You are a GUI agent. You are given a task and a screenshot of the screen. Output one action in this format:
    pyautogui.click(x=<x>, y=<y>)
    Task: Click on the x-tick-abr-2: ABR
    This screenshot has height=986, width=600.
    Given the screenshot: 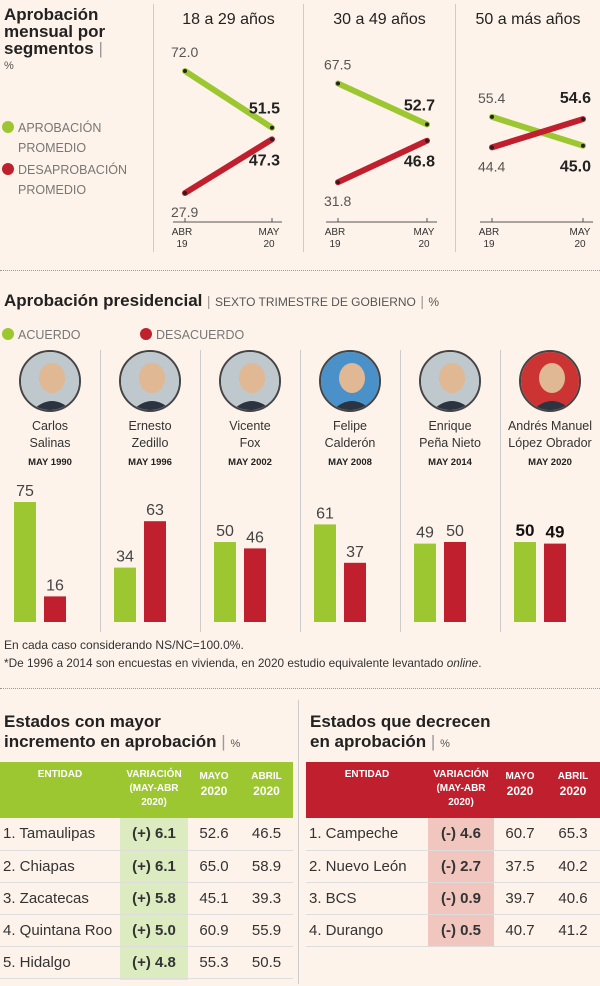 What is the action you would take?
    pyautogui.click(x=489, y=232)
    